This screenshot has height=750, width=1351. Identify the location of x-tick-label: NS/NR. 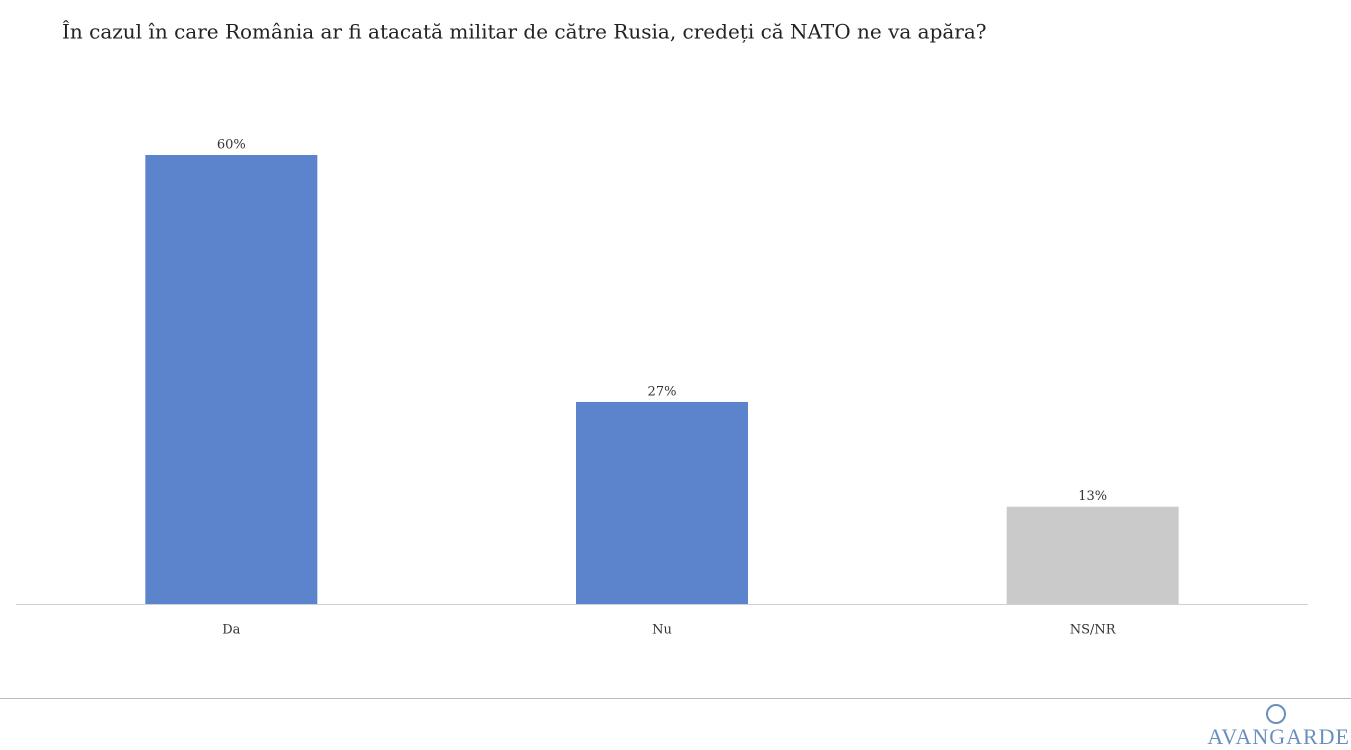
(1093, 630).